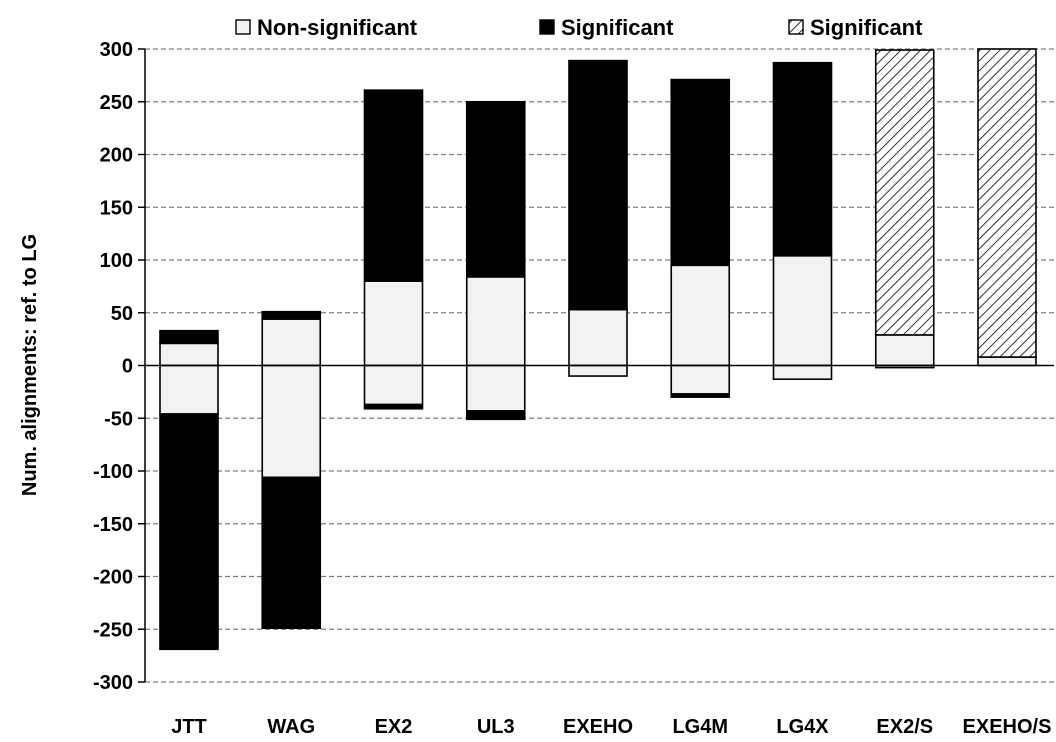  What do you see at coordinates (394, 727) in the screenshot?
I see `x-tick-label: EX2` at bounding box center [394, 727].